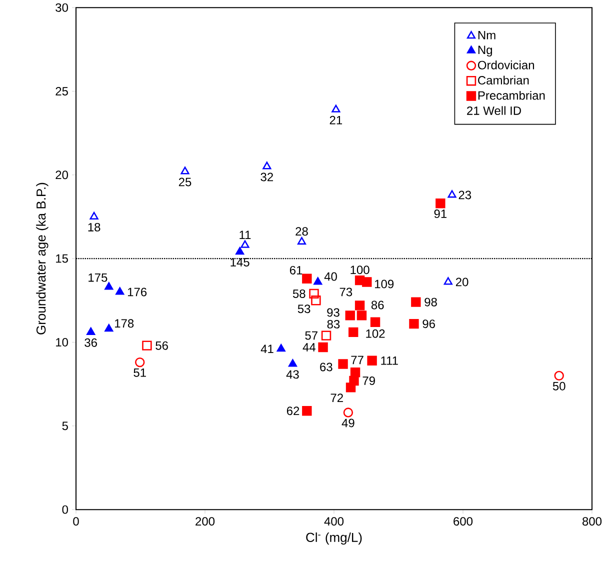  I want to click on annotation: 49, so click(348, 423).